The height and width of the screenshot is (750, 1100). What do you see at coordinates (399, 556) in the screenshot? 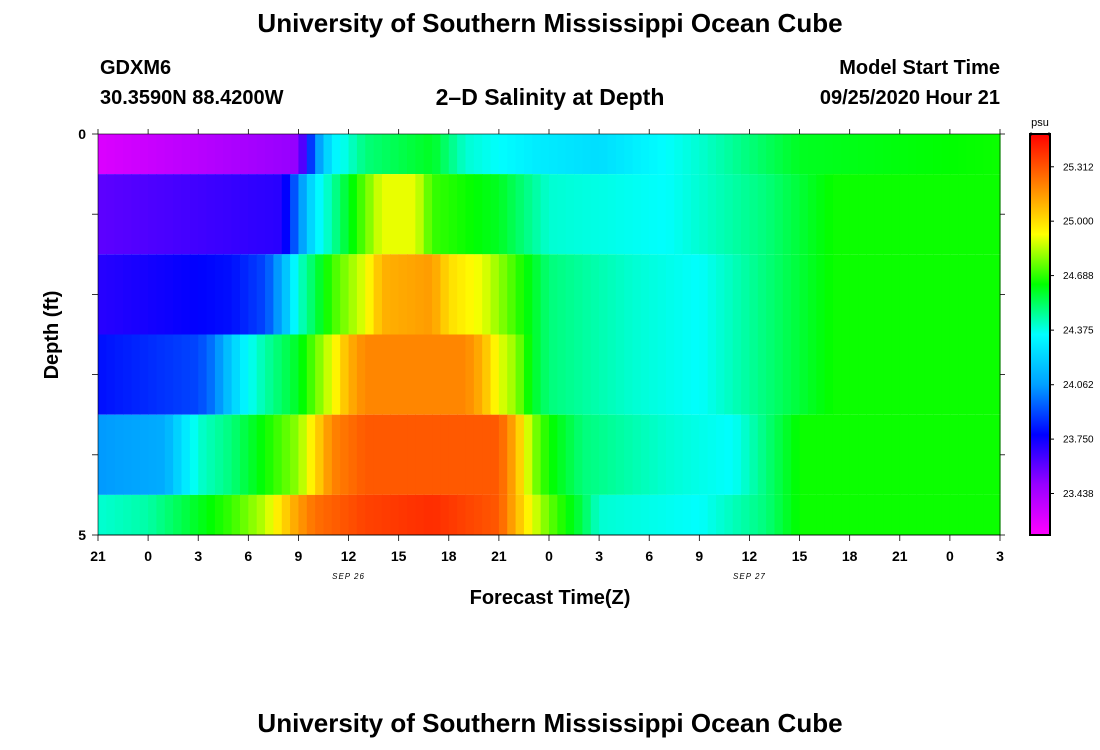
I see `x-tick-label: 15` at bounding box center [399, 556].